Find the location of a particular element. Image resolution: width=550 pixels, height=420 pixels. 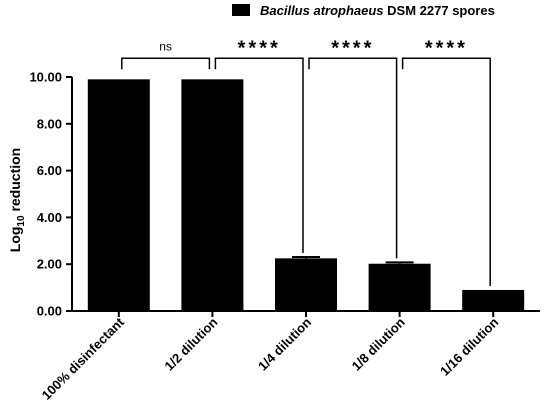

y-tick-label: 8.00 is located at coordinates (49, 123).